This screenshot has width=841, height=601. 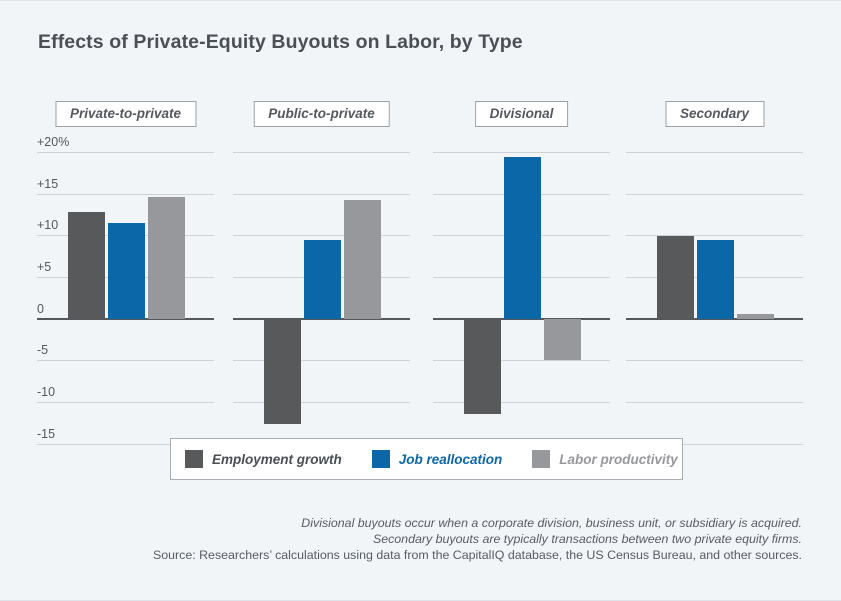 What do you see at coordinates (46, 433) in the screenshot?
I see `y-axis-tick-label: -15` at bounding box center [46, 433].